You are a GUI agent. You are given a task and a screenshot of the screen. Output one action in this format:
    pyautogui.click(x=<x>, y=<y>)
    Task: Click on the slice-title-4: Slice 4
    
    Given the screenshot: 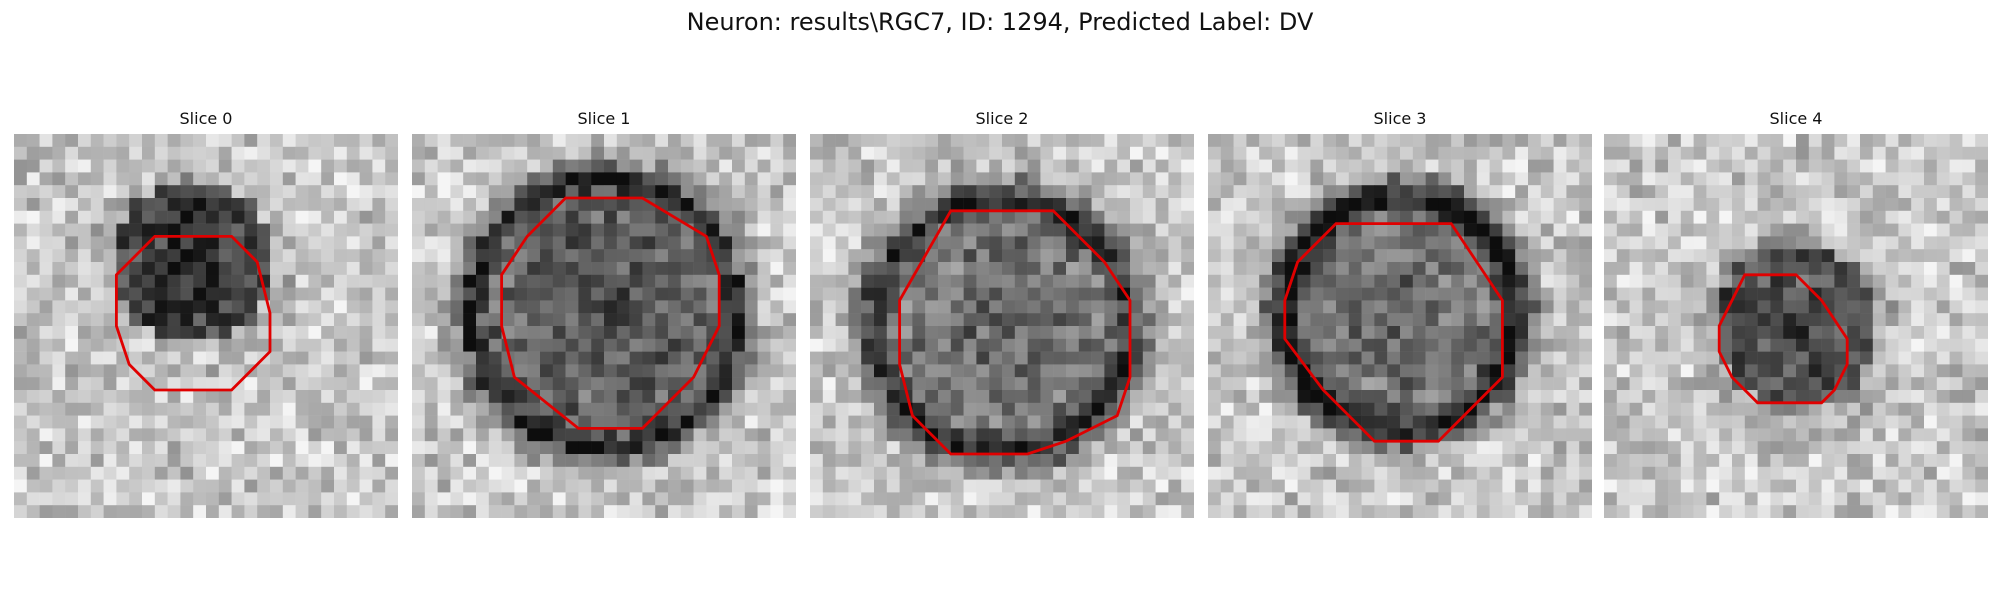 What is the action you would take?
    pyautogui.click(x=1796, y=118)
    